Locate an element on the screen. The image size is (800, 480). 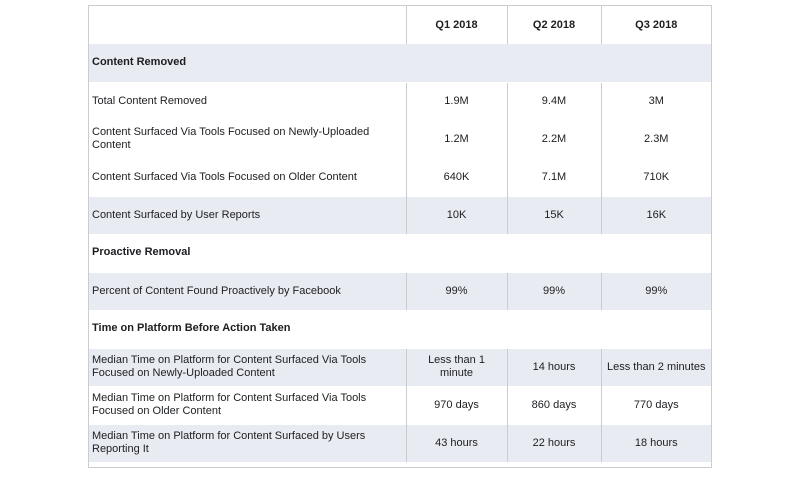
cell-q3: 3M is located at coordinates (655, 100).